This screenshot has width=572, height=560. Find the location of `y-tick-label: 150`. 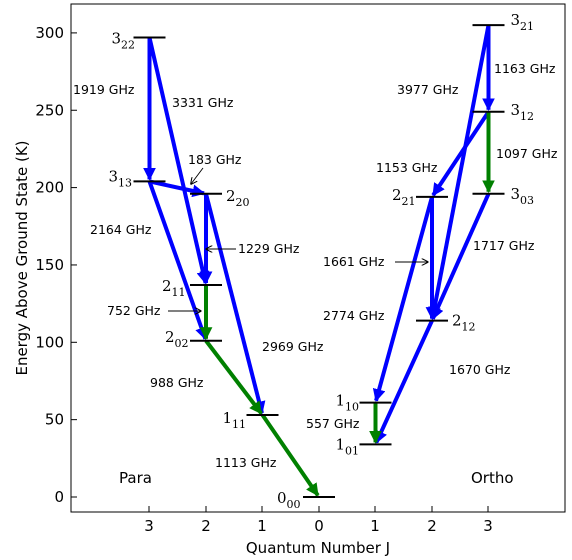

y-tick-label: 150 is located at coordinates (49, 265).